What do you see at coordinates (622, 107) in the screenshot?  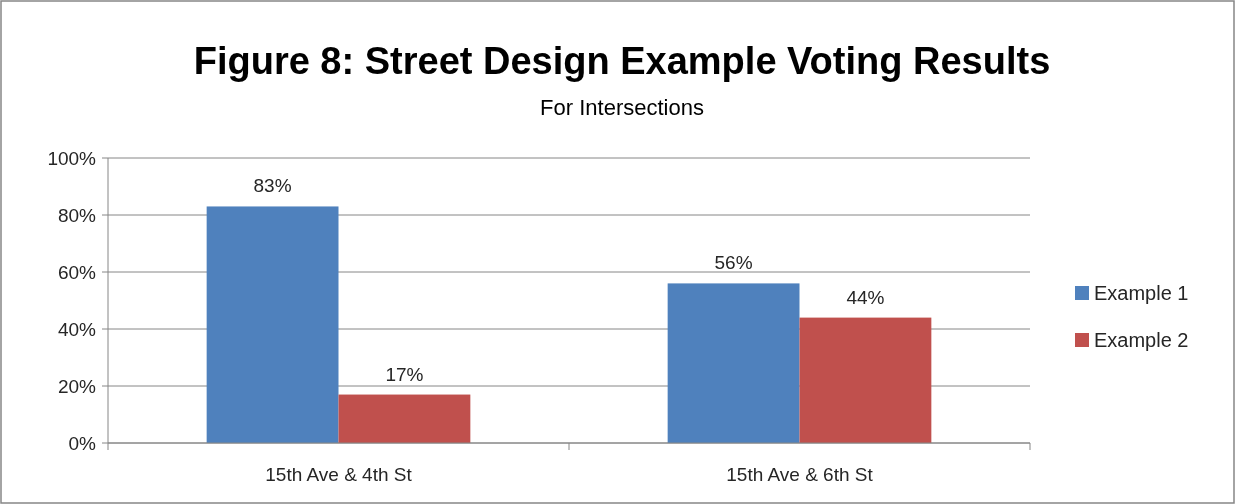 I see `chart-subtitle: For Intersections` at bounding box center [622, 107].